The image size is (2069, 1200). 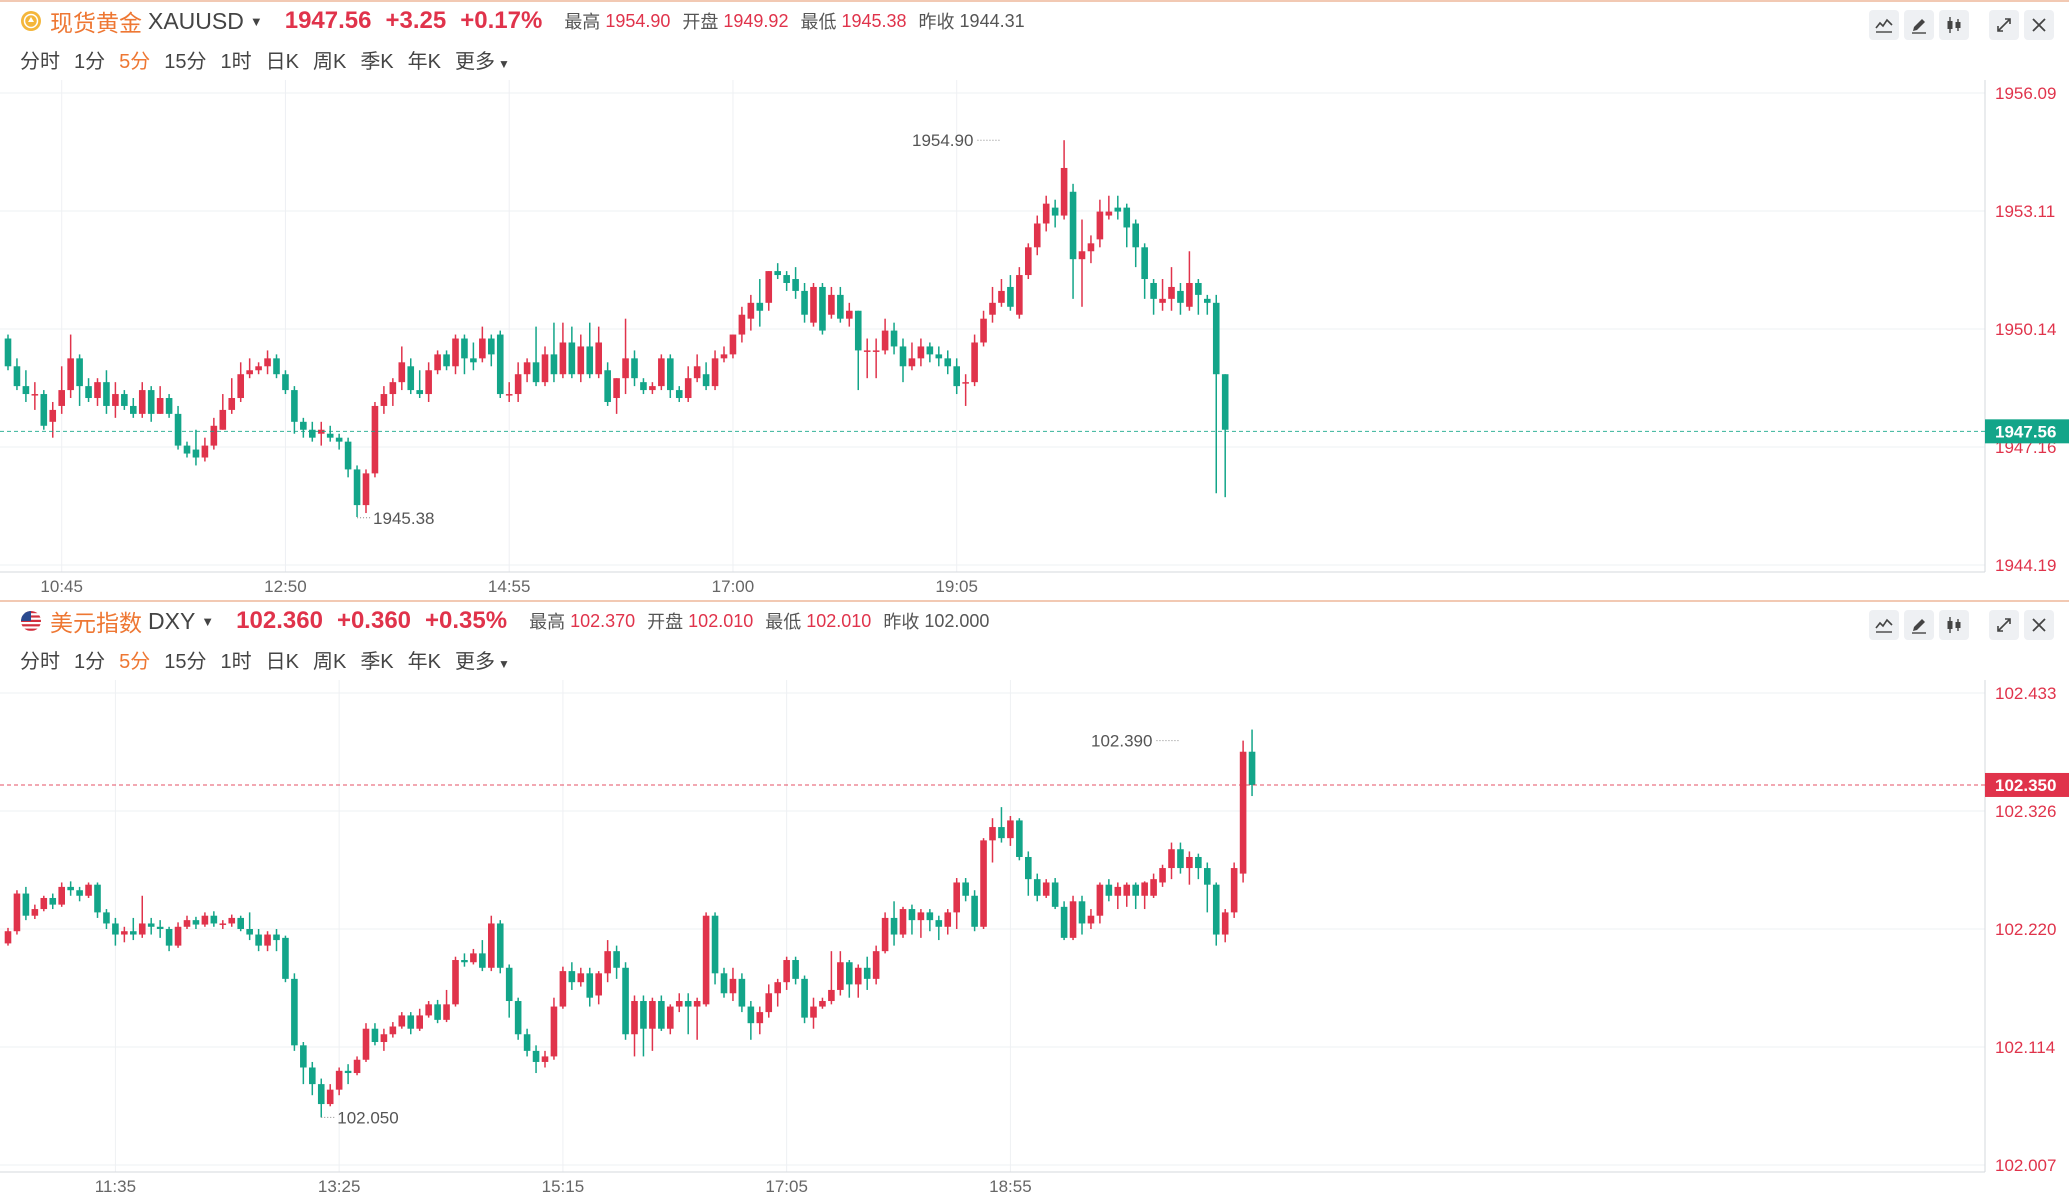 What do you see at coordinates (1034, 1) in the screenshot?
I see `panel-top-border` at bounding box center [1034, 1].